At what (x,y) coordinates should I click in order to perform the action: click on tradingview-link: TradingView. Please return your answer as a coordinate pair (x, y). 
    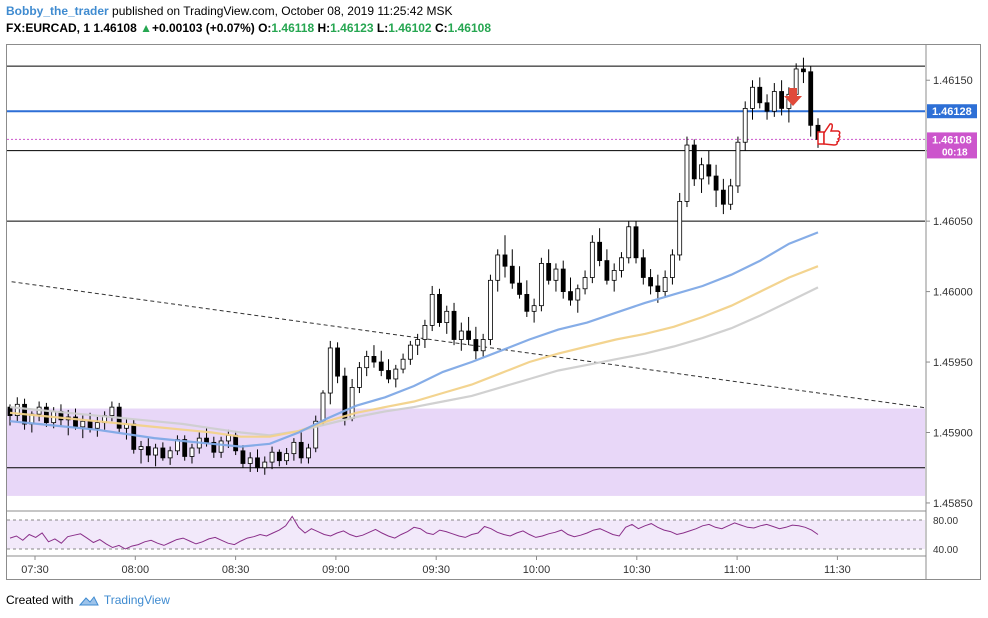
    Looking at the image, I should click on (136, 600).